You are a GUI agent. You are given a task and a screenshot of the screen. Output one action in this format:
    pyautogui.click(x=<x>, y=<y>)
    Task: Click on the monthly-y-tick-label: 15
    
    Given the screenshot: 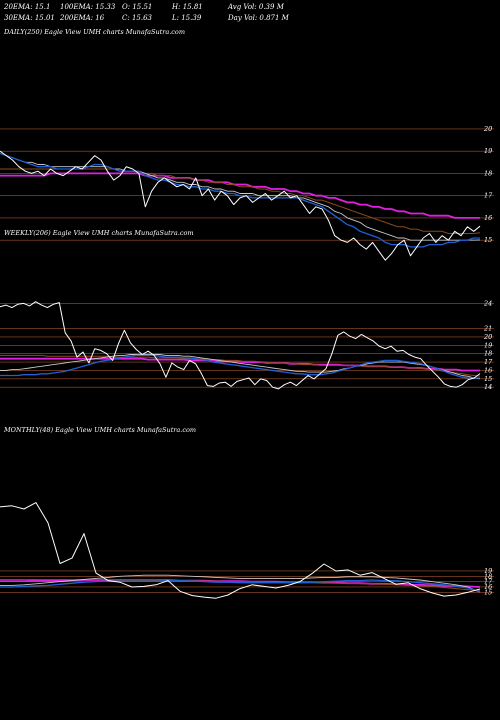 What is the action you would take?
    pyautogui.click(x=488, y=592)
    